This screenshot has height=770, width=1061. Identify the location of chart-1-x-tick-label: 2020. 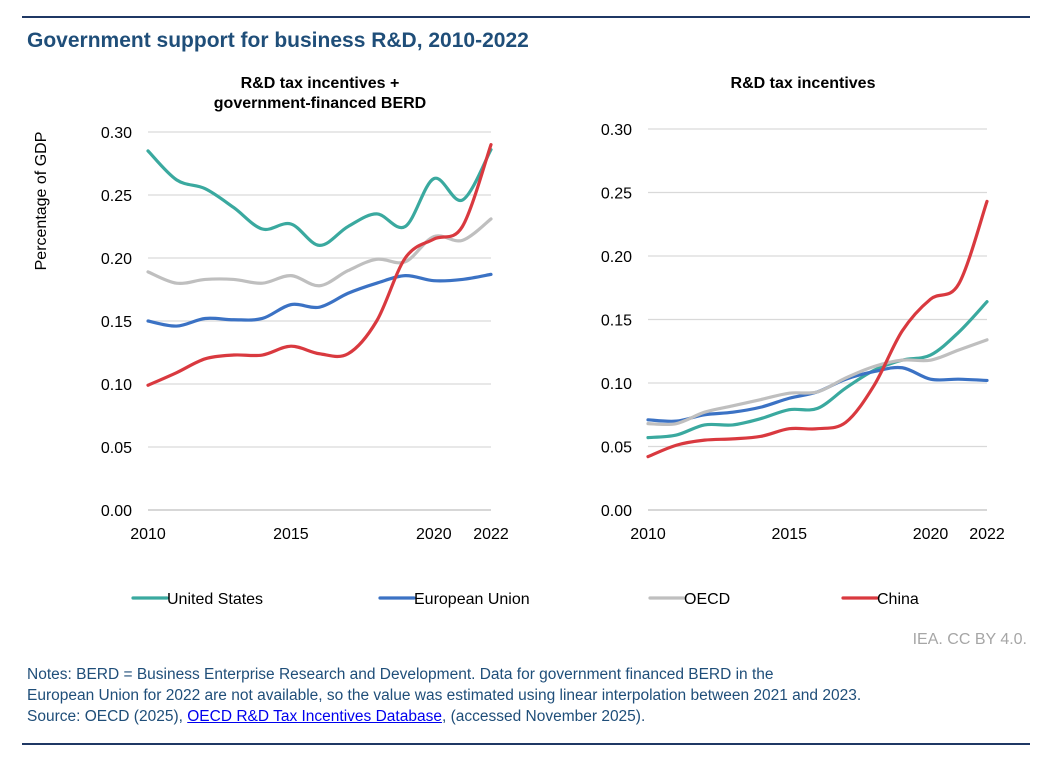
(434, 534).